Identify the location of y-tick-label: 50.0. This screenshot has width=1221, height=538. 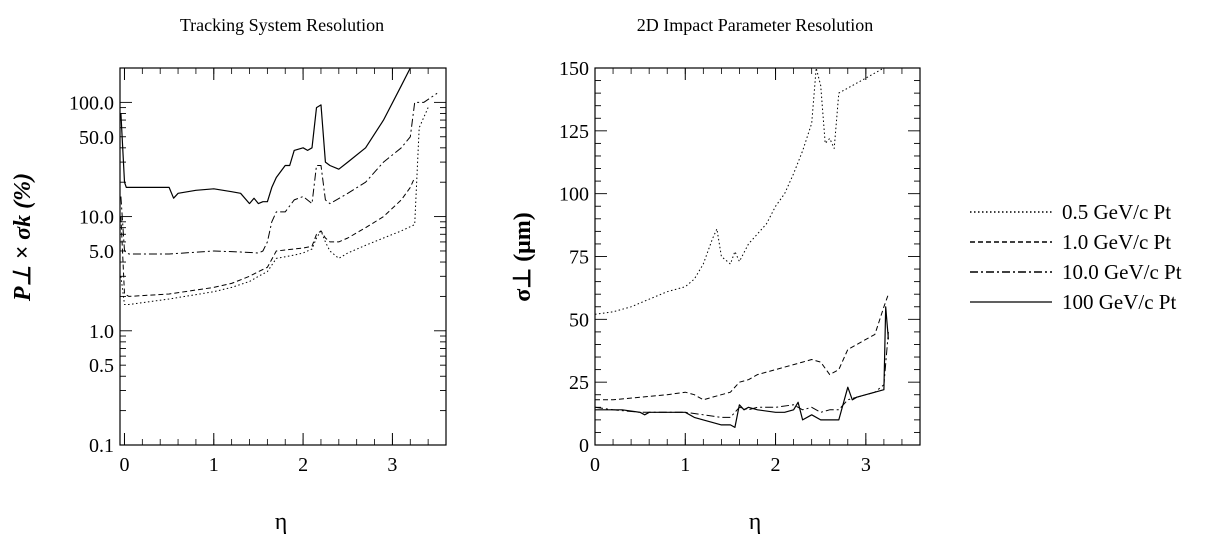
(96, 138).